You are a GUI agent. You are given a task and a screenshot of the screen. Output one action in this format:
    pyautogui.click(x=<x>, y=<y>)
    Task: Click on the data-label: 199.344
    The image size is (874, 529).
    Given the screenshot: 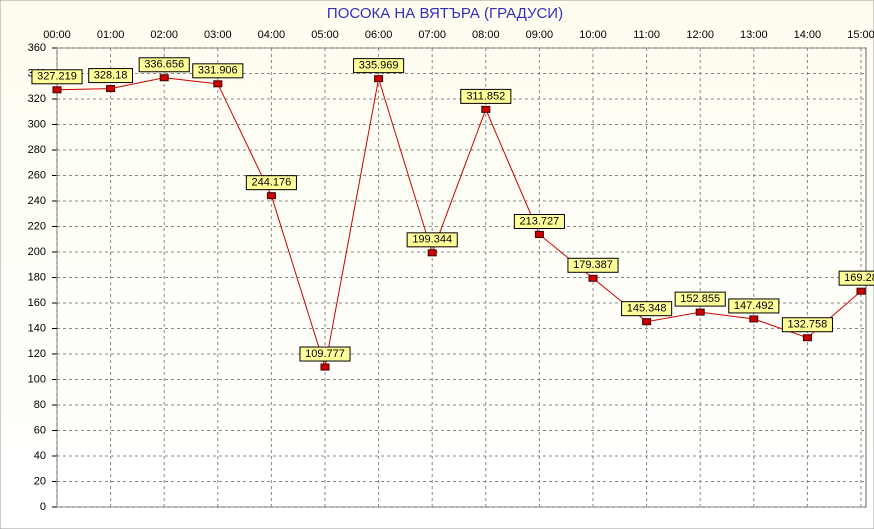 What is the action you would take?
    pyautogui.click(x=432, y=240)
    